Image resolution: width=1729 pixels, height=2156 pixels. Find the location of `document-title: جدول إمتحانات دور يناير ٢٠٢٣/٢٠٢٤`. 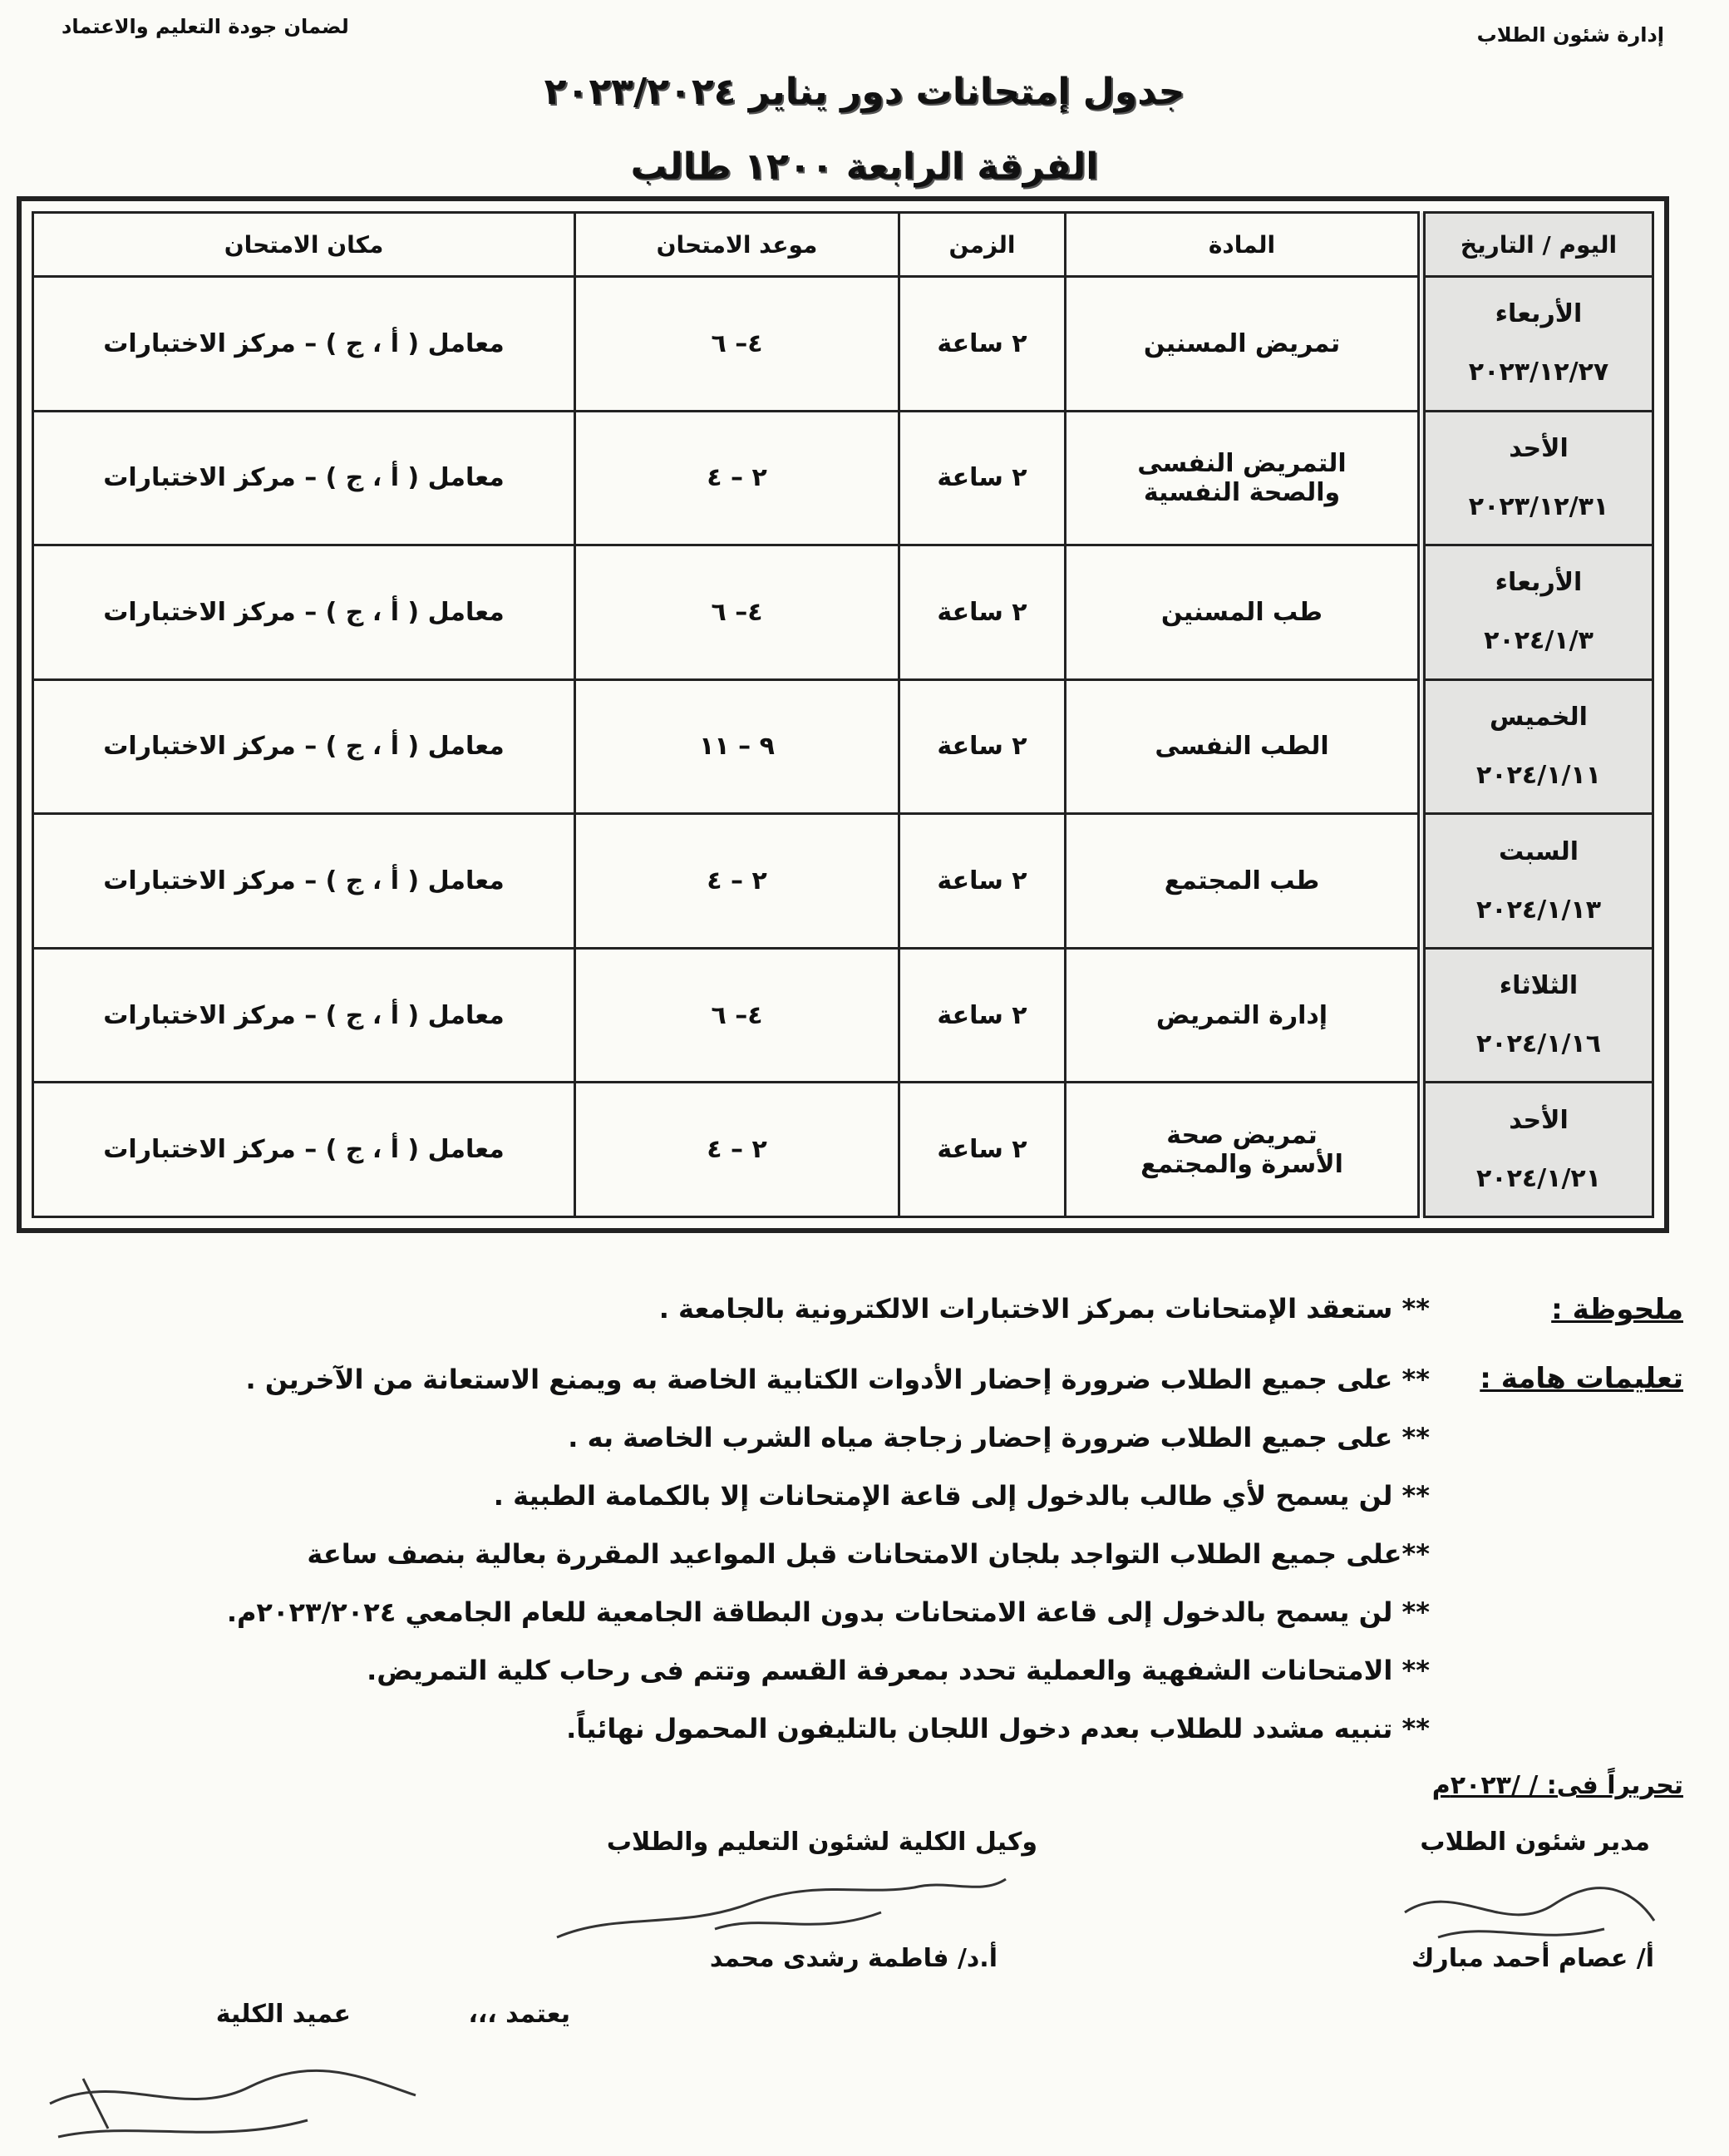

document-title: جدول إمتحانات دور يناير ٢٠٢٣/٢٠٢٤ is located at coordinates (864, 92).